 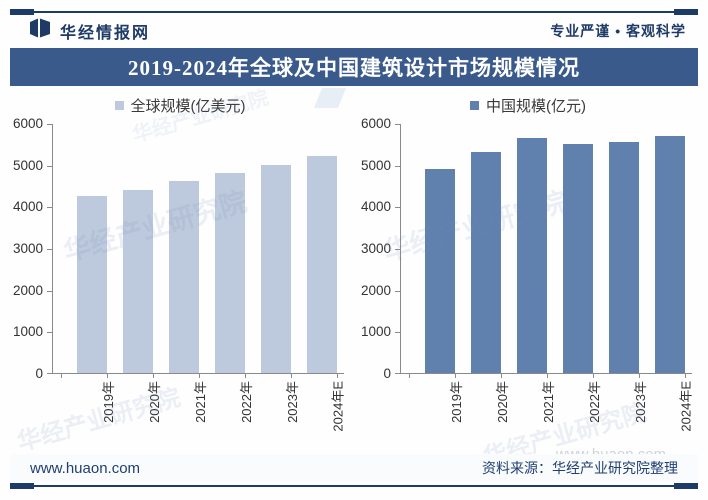 I want to click on legend-marker-global, so click(x=119, y=105).